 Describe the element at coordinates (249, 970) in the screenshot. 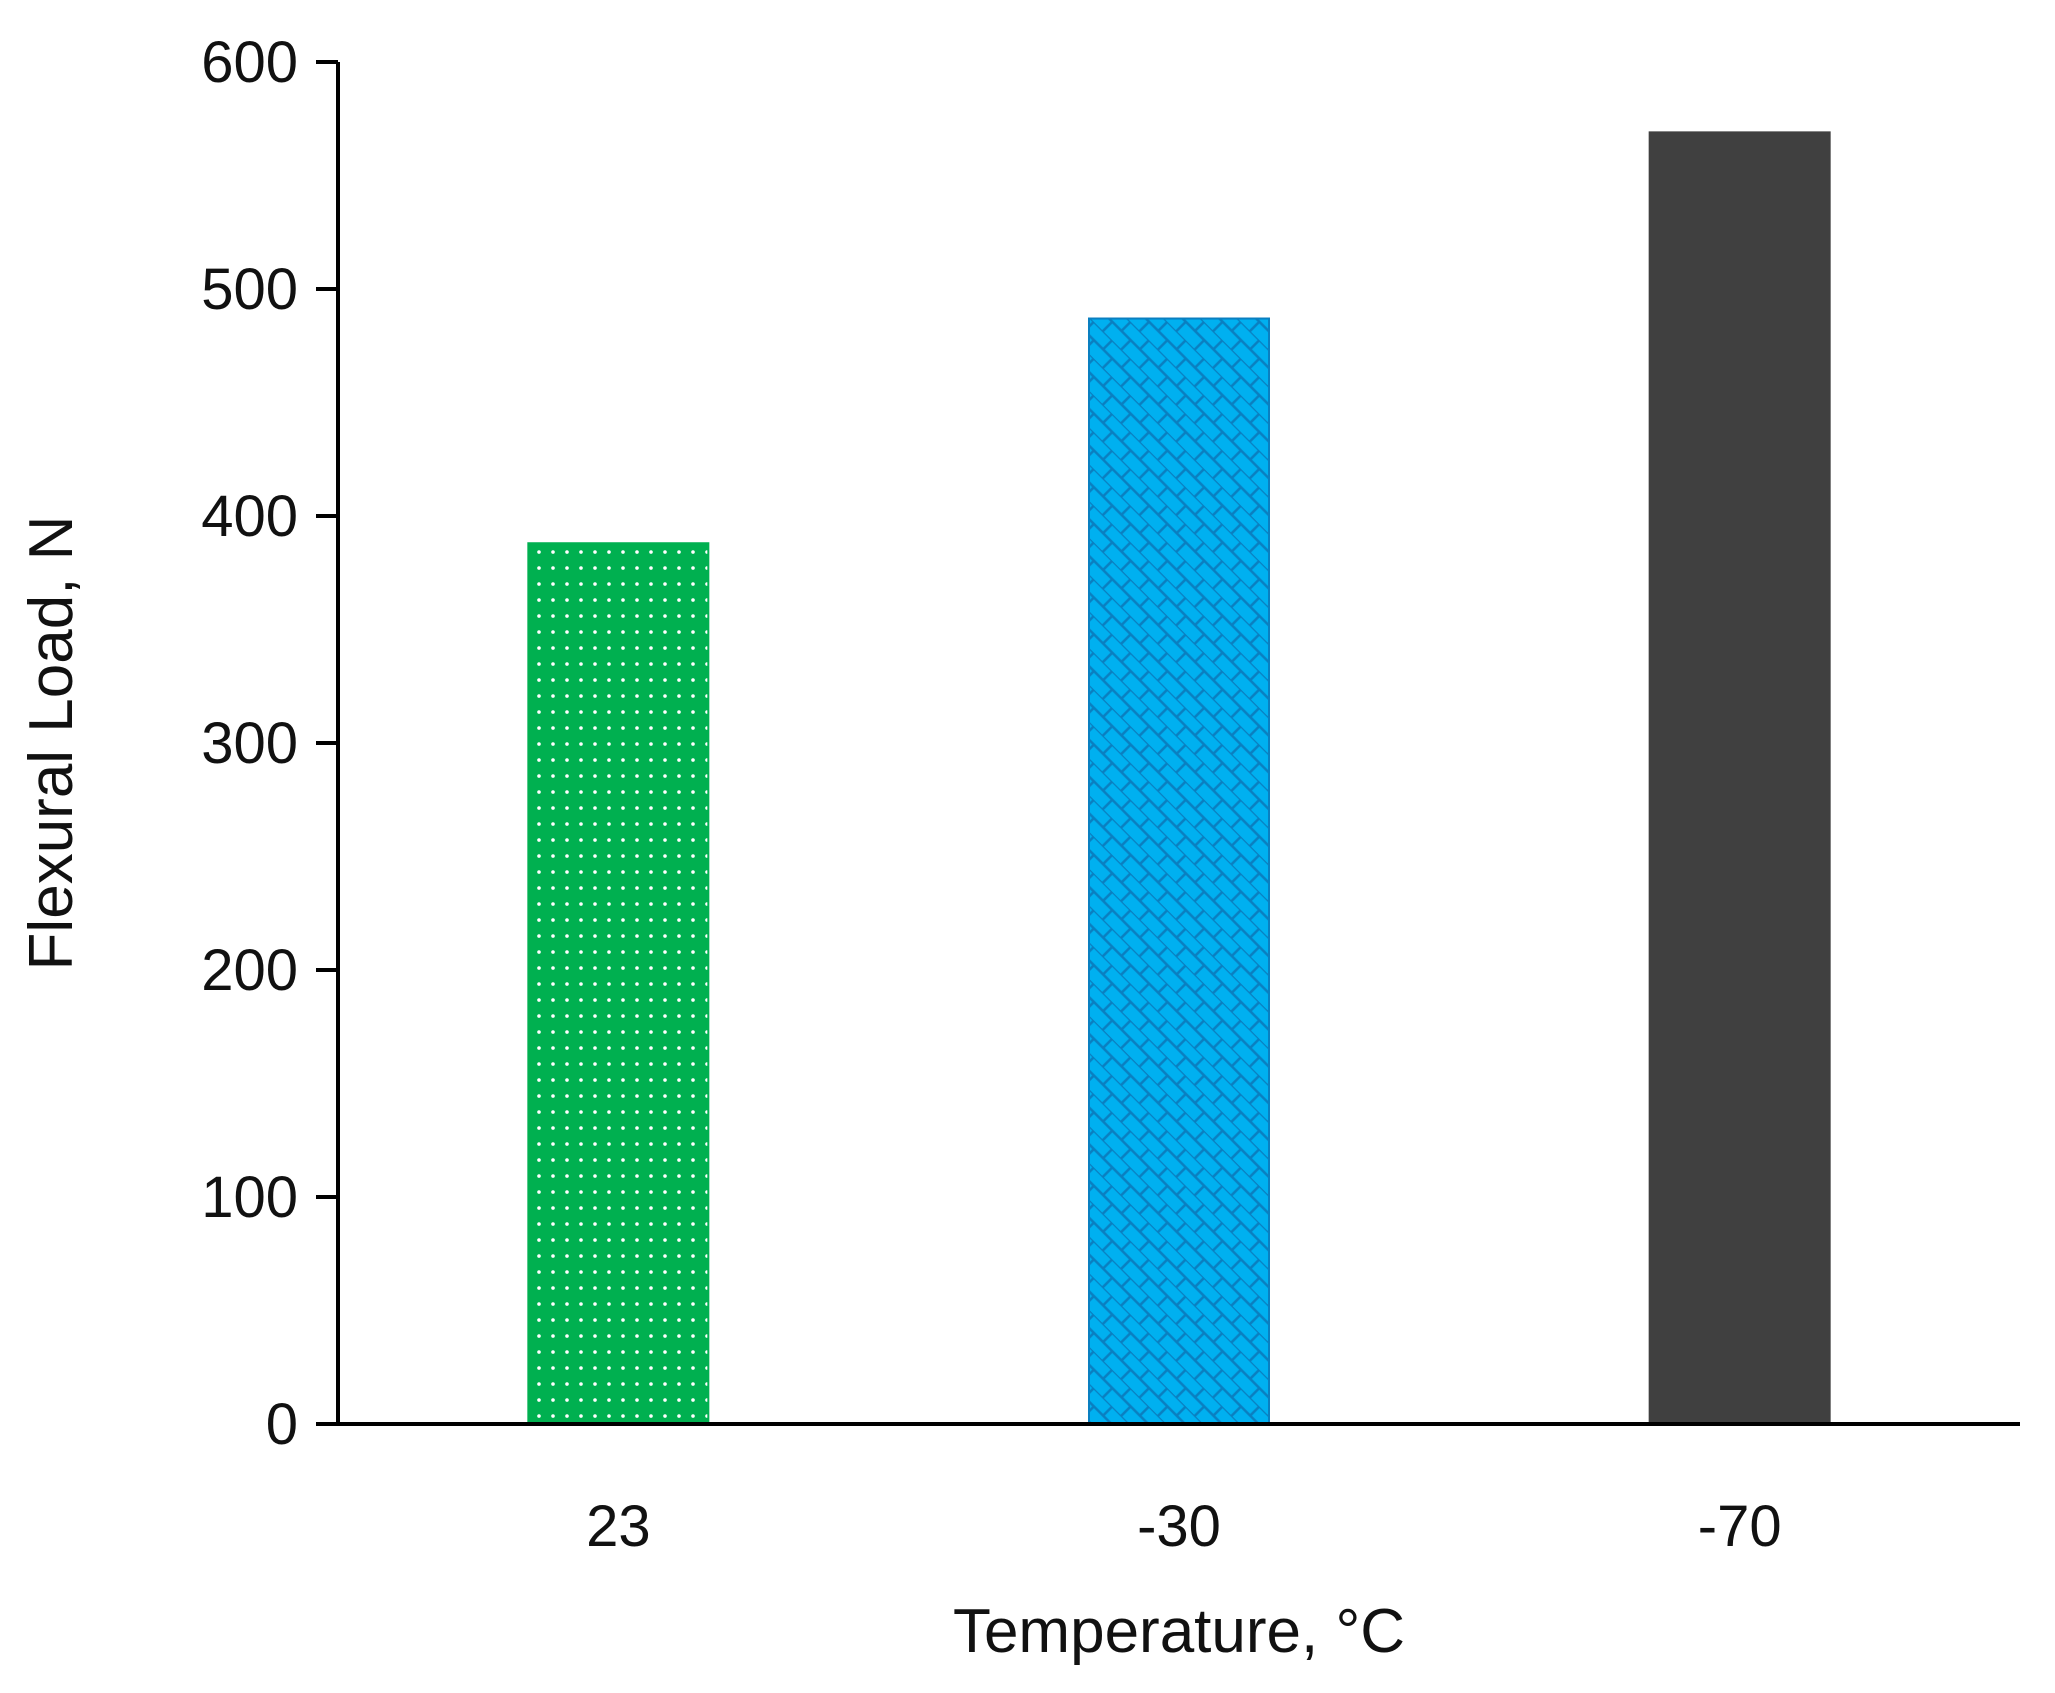

I see `y-tick-label: 200` at that location.